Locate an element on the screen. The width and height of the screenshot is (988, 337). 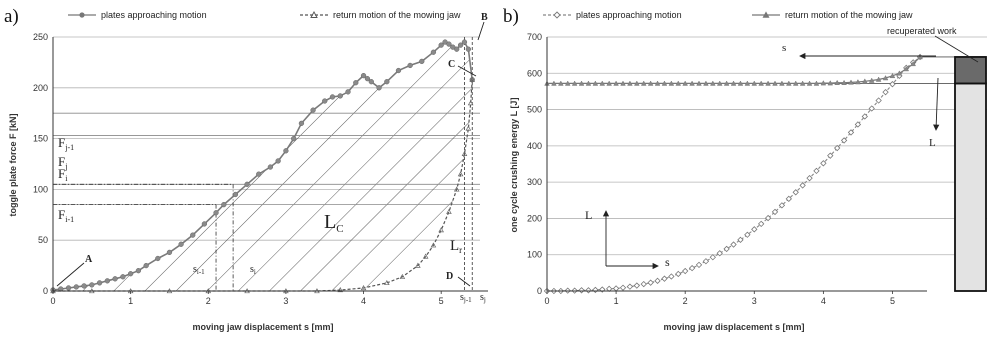
label-si-1: si-1 is located at coordinates (199, 270).